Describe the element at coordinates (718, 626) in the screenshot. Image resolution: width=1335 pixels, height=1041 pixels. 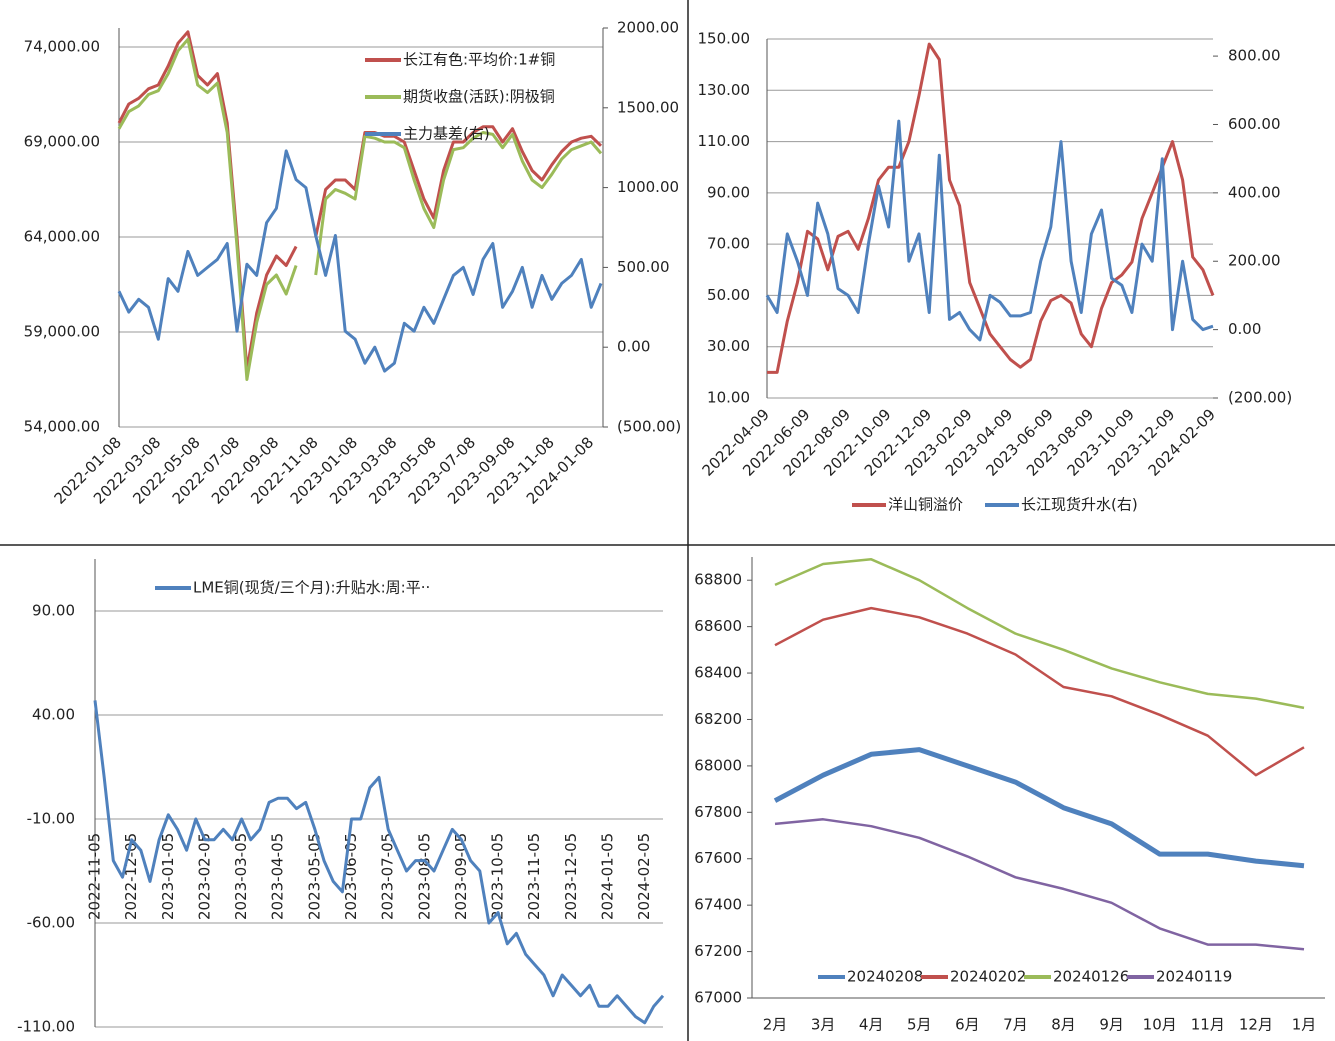
I see `y-tick-label: 68600` at that location.